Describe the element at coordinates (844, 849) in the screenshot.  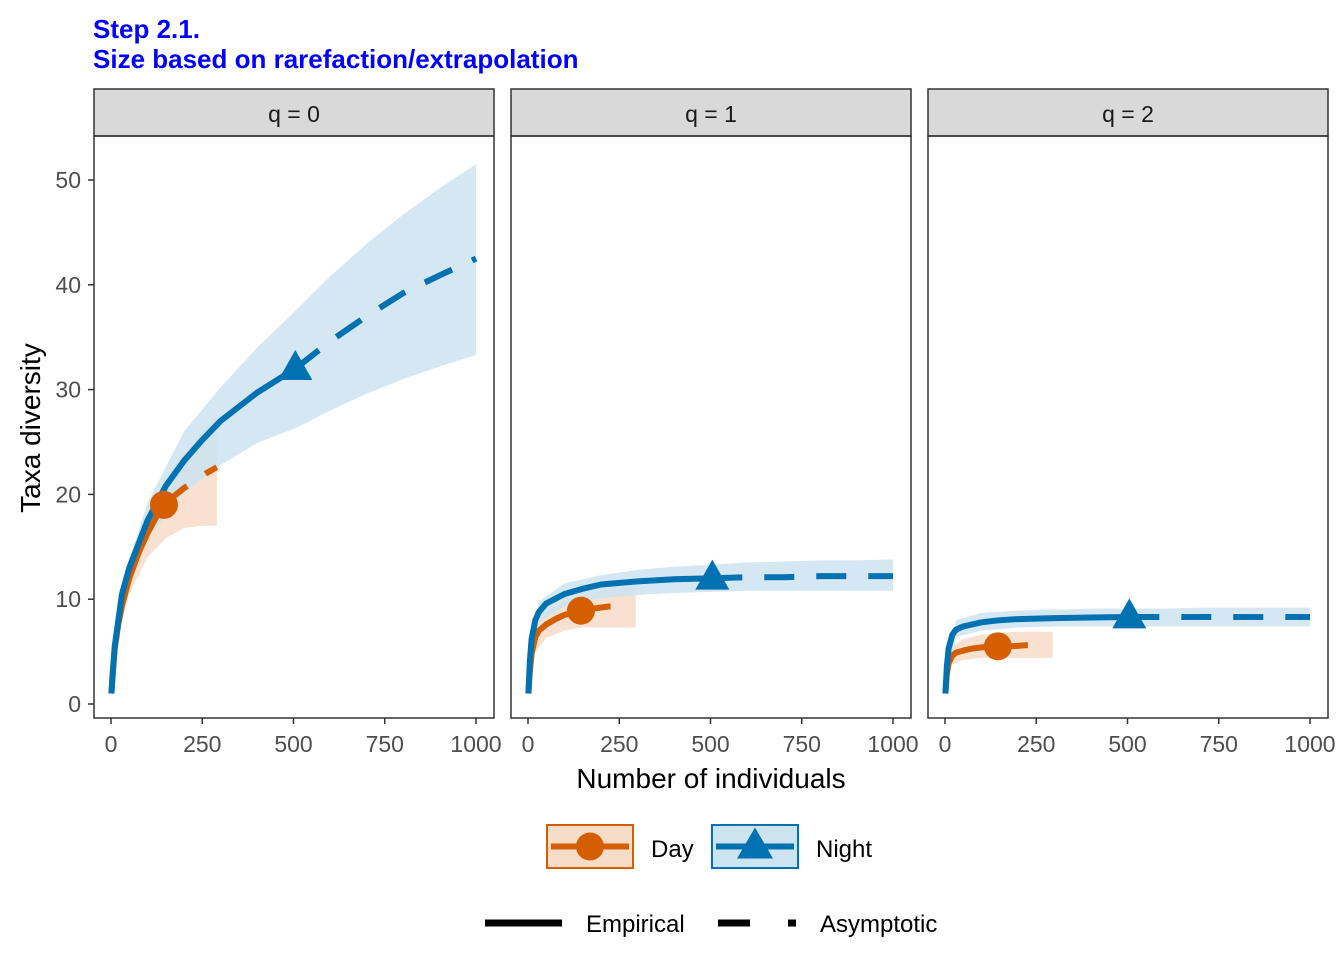
I see `legend-label: Night` at that location.